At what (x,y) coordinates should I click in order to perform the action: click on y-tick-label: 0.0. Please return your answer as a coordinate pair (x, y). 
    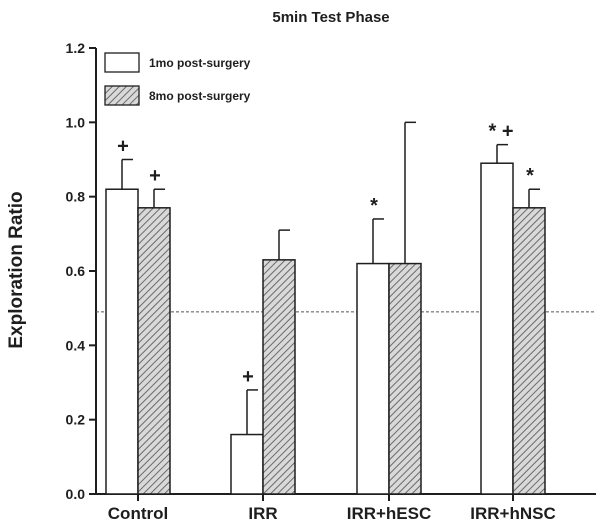
    Looking at the image, I should click on (76, 494).